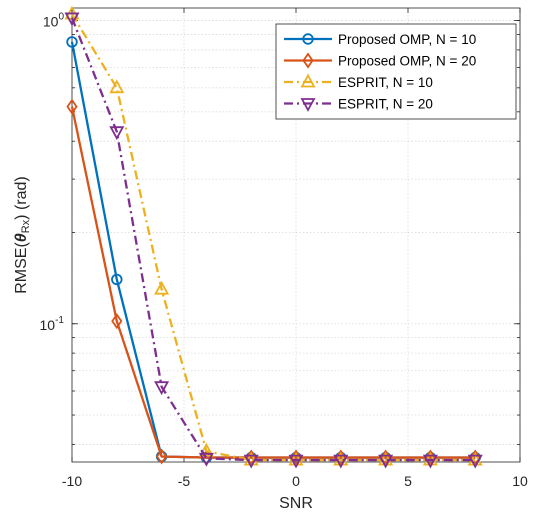  What do you see at coordinates (296, 481) in the screenshot?
I see `x-tick-label: 0` at bounding box center [296, 481].